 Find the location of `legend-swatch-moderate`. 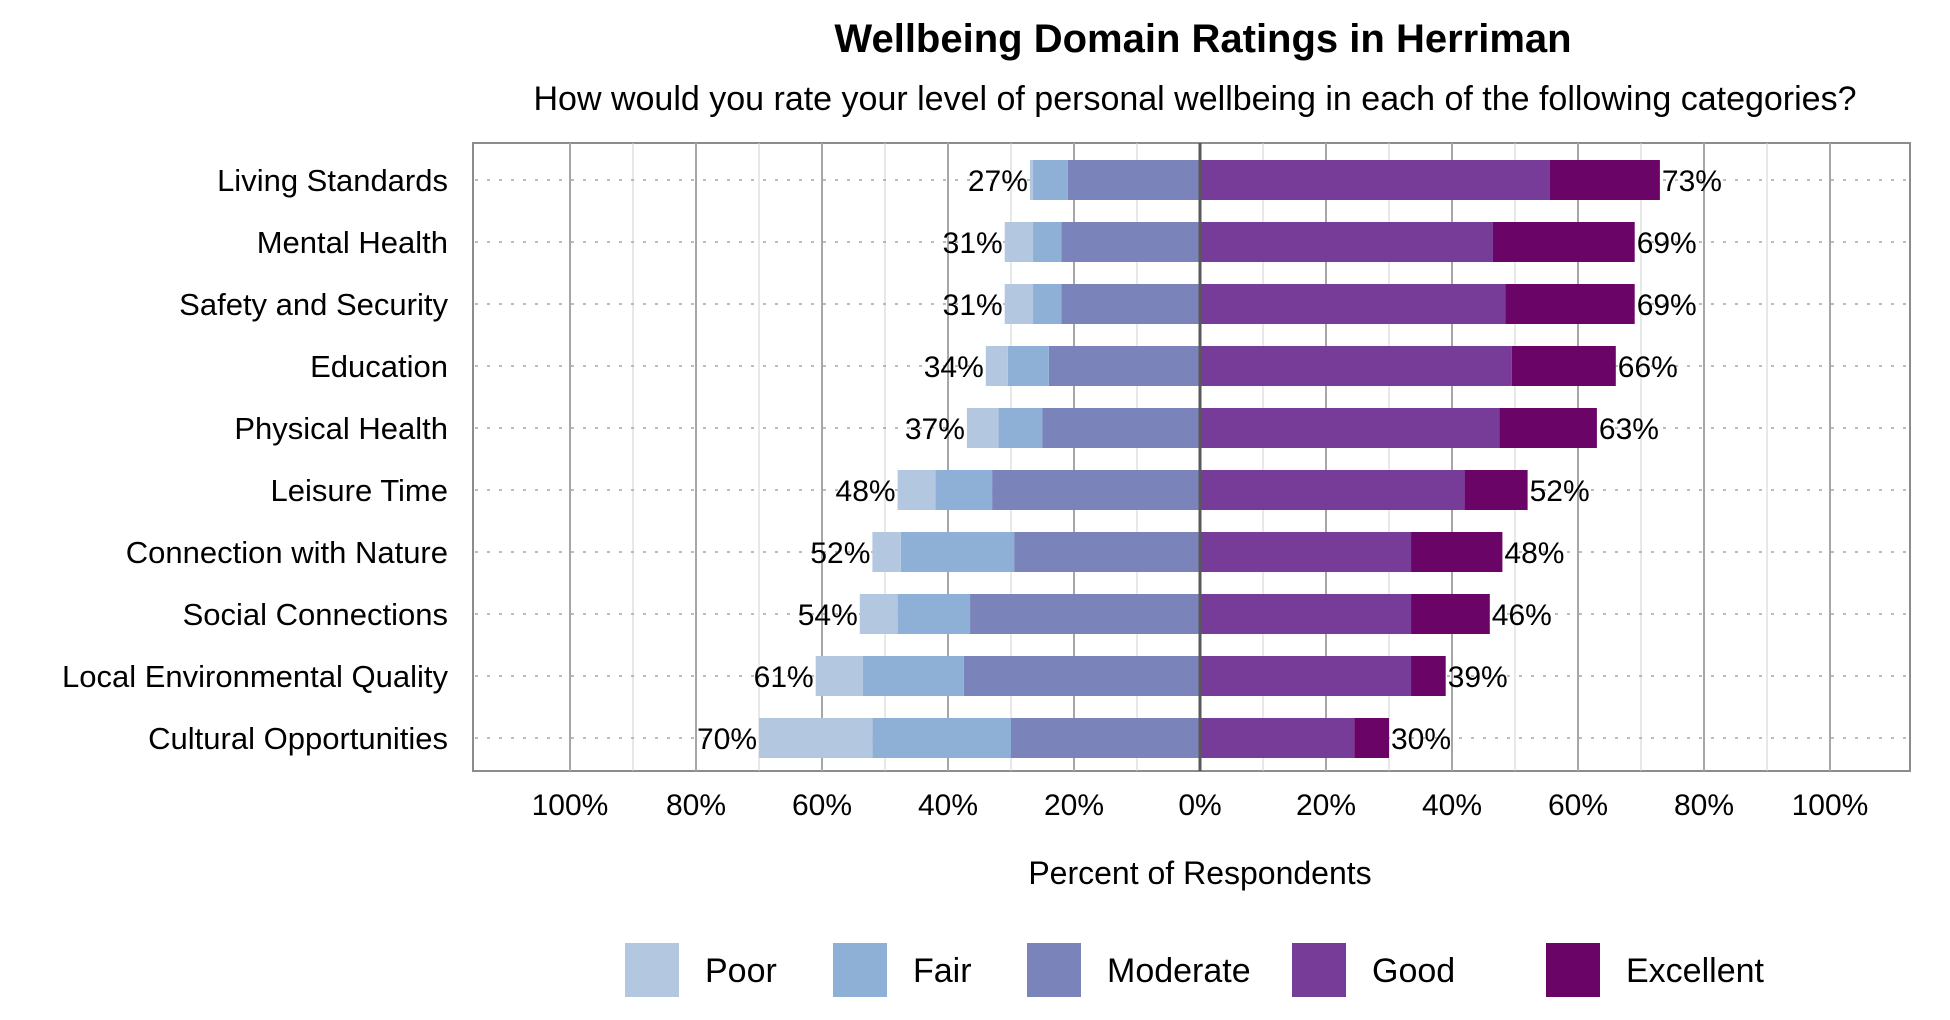

legend-swatch-moderate is located at coordinates (1054, 970).